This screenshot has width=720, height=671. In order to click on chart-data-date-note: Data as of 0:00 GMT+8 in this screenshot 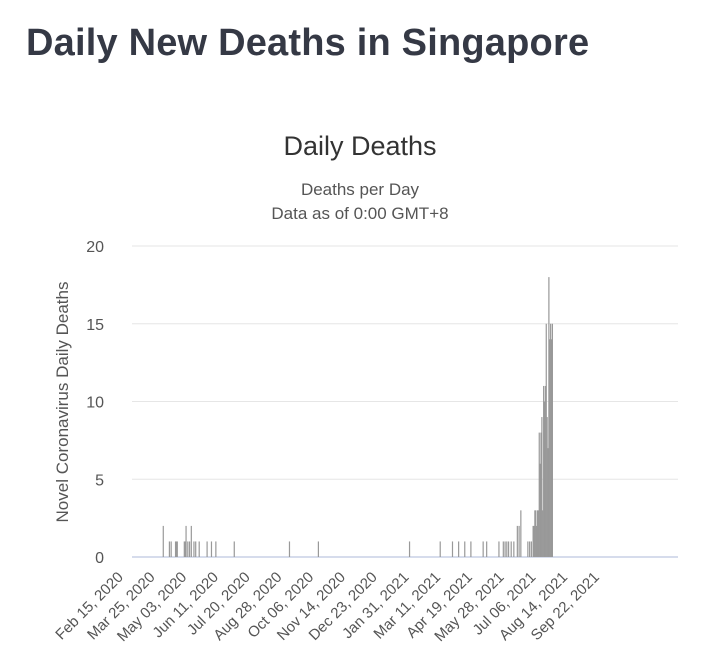, I will do `click(360, 213)`.